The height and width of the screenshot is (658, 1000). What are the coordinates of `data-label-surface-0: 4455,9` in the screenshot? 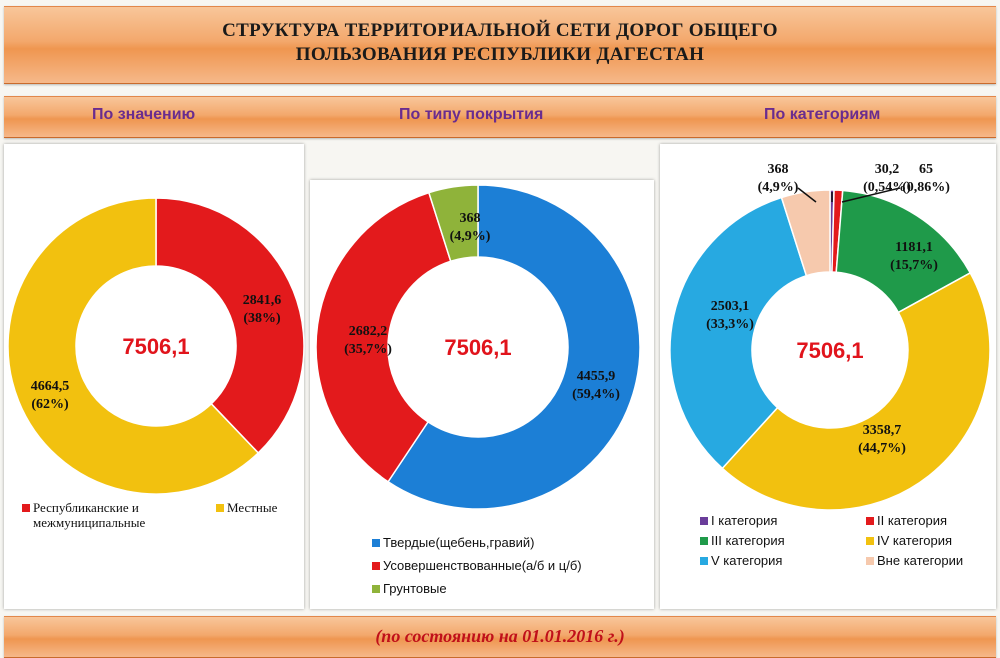 It's located at (596, 376).